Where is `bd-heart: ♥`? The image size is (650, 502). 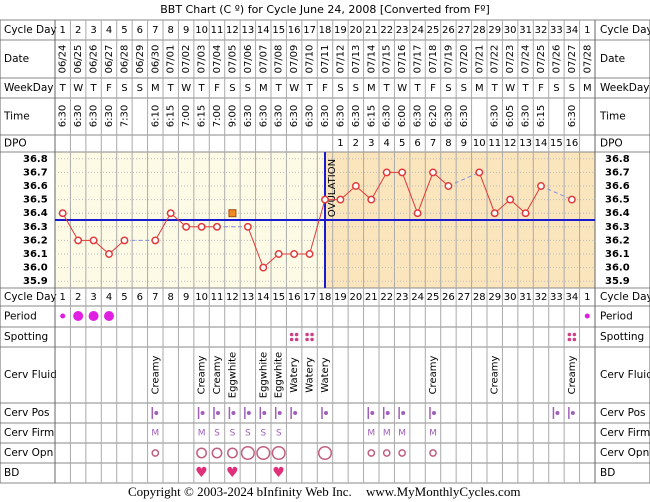
bd-heart: ♥ is located at coordinates (201, 473).